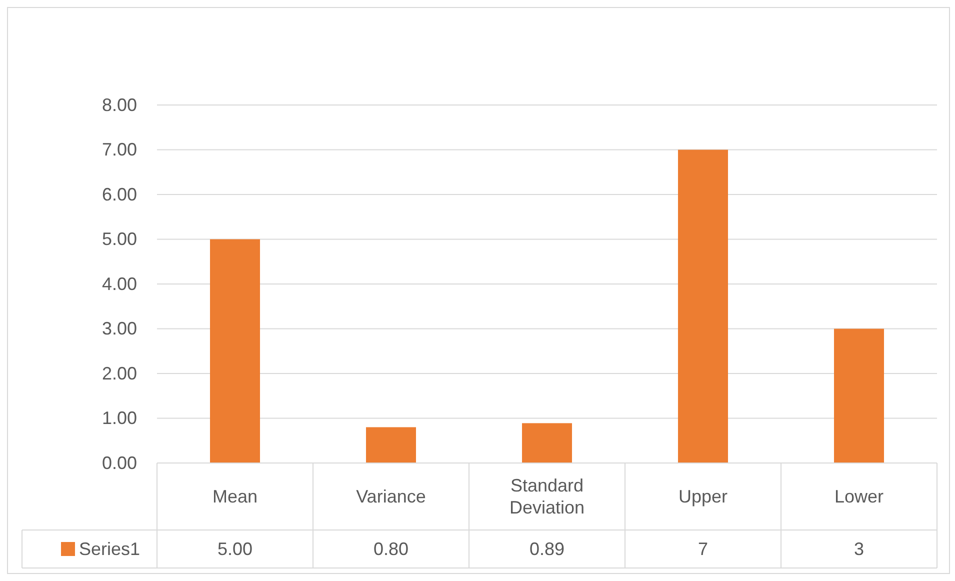 This screenshot has width=955, height=581. I want to click on y-tick-label: 6.00, so click(119, 194).